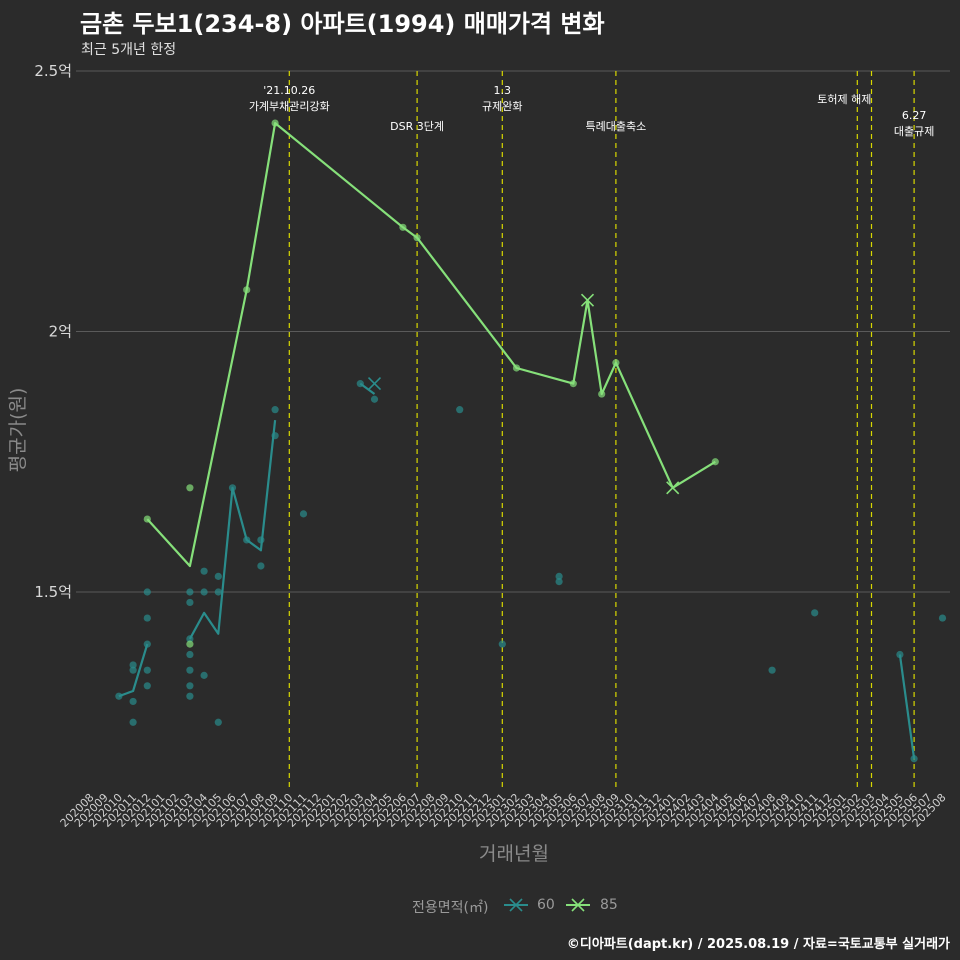  Describe the element at coordinates (18, 430) in the screenshot. I see `y-axis-title: 평균가(원)` at that location.